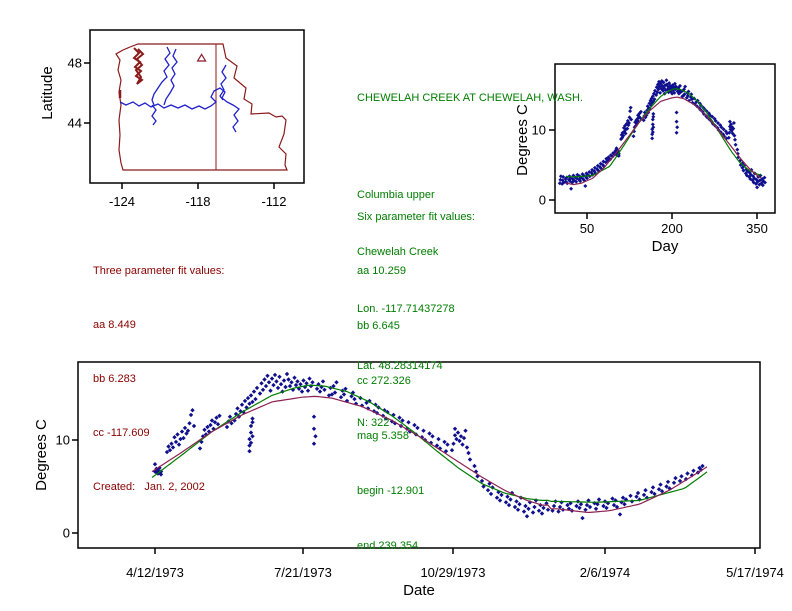 The width and height of the screenshot is (792, 611). What do you see at coordinates (303, 572) in the screenshot?
I see `date-xtick-2: 7/21/1973` at bounding box center [303, 572].